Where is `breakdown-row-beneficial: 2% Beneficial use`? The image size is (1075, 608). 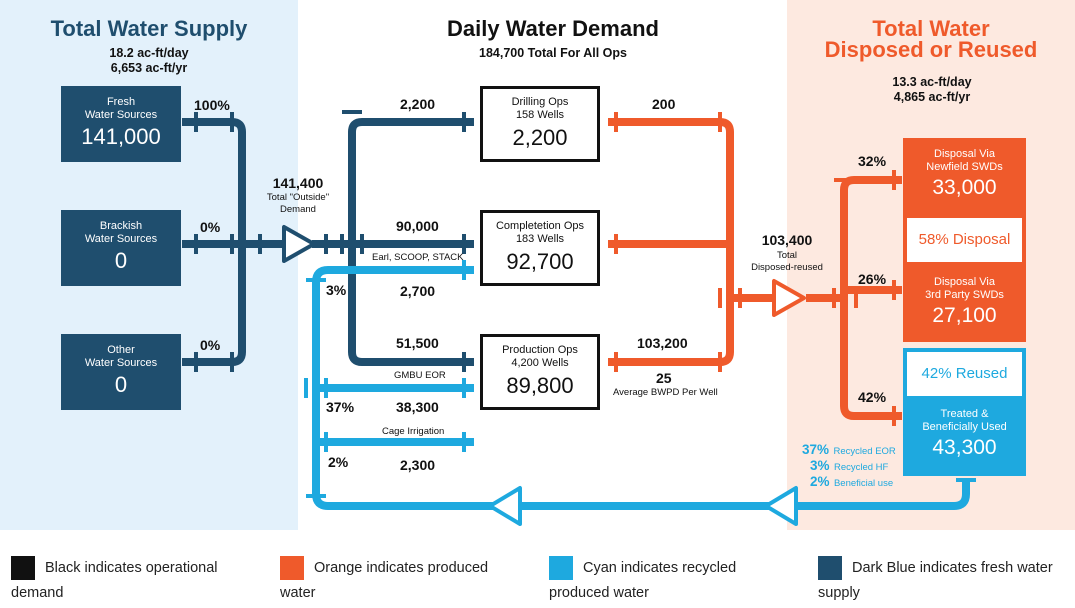
breakdown-row-beneficial: 2% Beneficial use is located at coordinates (851, 482).